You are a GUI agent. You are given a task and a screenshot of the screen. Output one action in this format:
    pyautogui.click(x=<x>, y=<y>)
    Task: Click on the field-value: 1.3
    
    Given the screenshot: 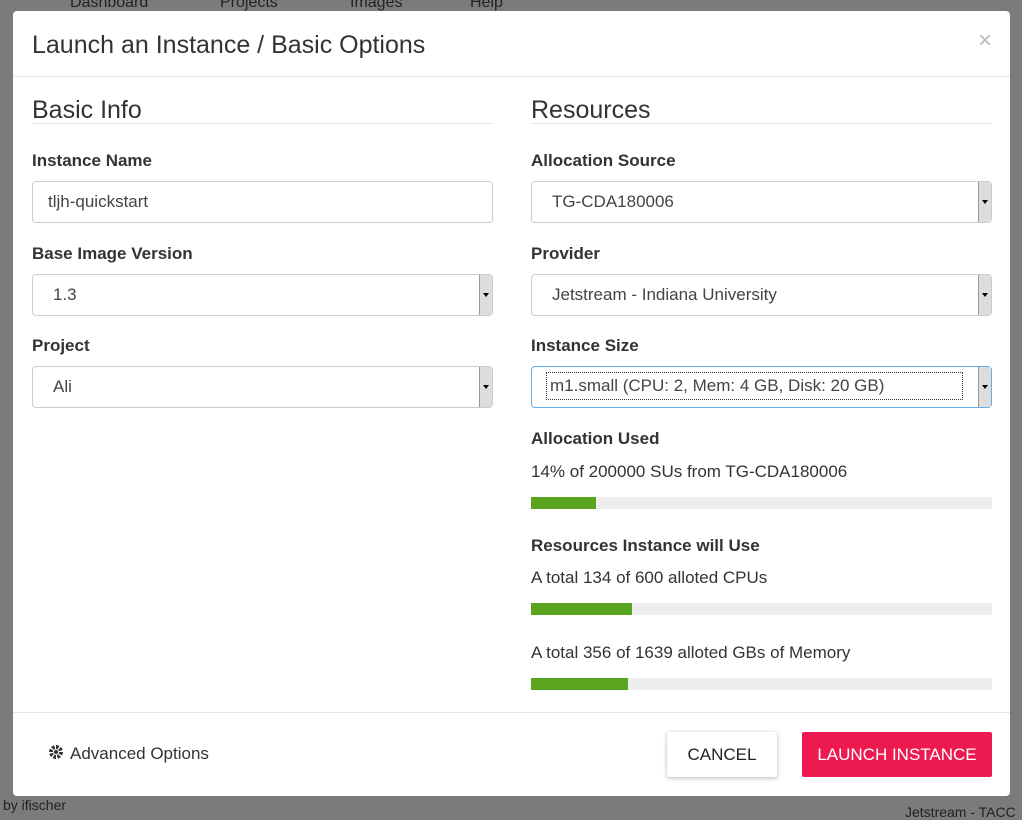 What is the action you would take?
    pyautogui.click(x=65, y=294)
    